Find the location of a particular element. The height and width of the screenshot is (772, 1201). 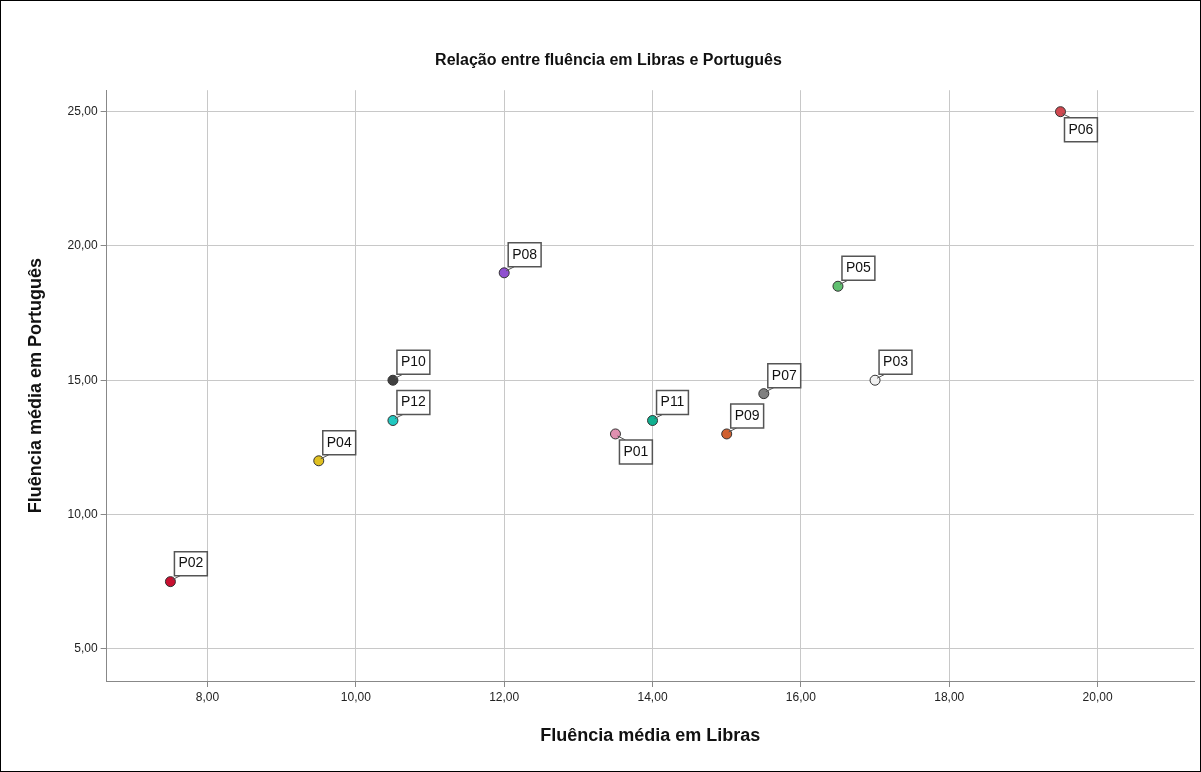

series-label: P02 is located at coordinates (191, 562).